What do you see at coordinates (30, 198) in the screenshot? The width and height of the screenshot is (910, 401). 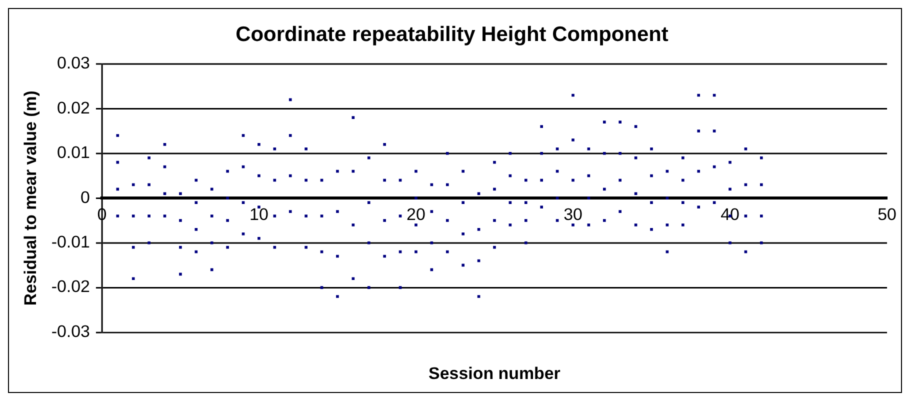 I see `y-axis-title: Residual to mear value (m)` at bounding box center [30, 198].